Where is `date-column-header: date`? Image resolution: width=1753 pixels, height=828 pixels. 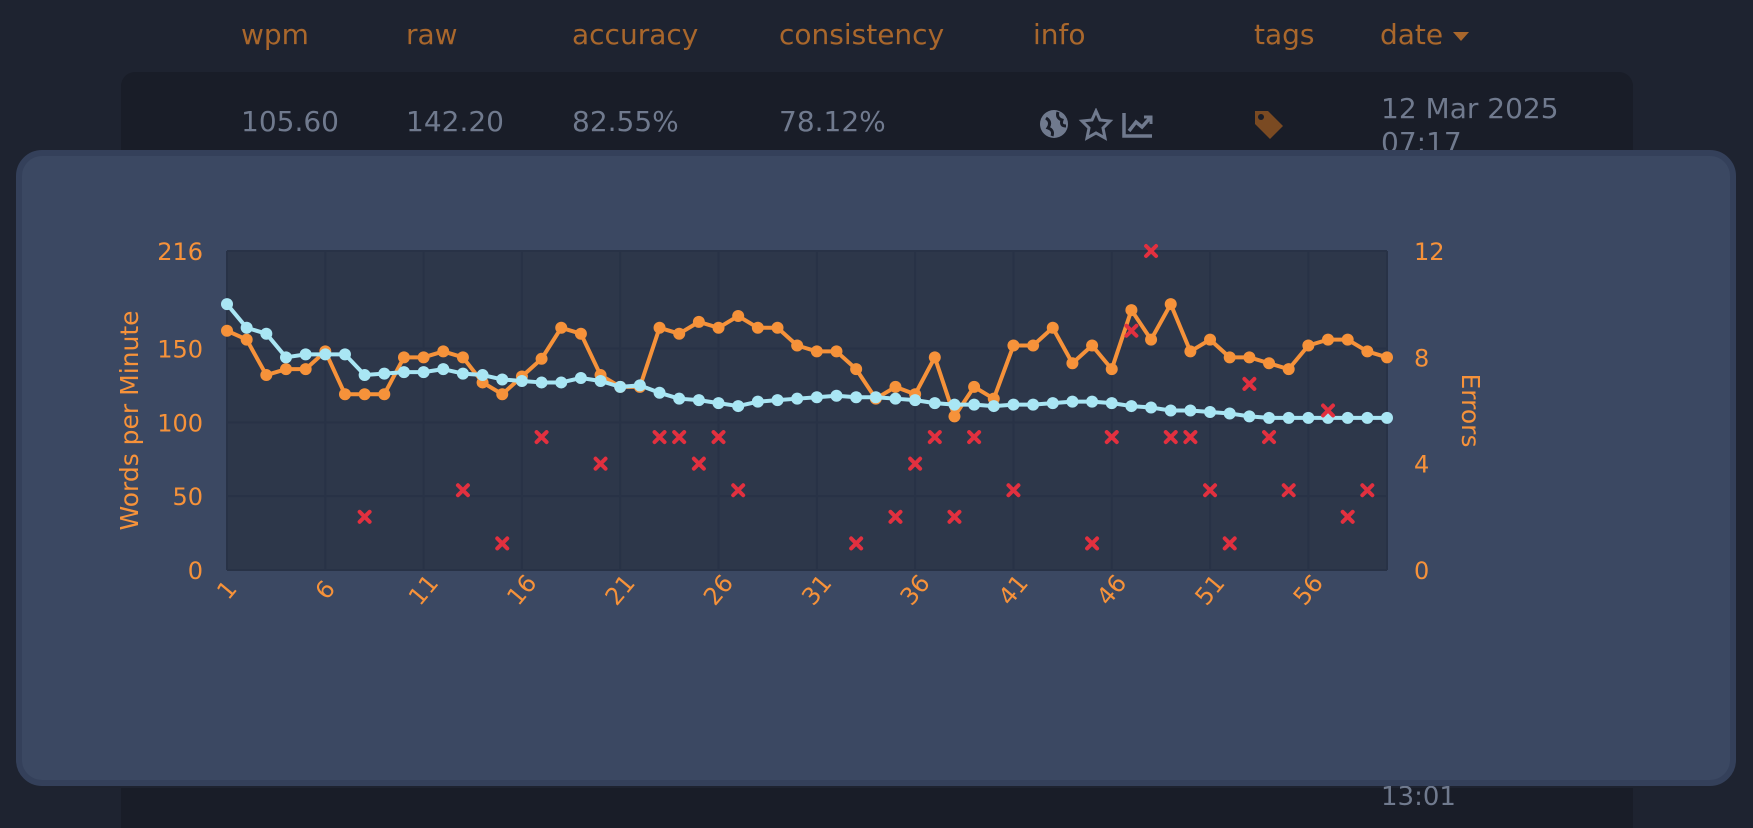 date-column-header: date is located at coordinates (1425, 34).